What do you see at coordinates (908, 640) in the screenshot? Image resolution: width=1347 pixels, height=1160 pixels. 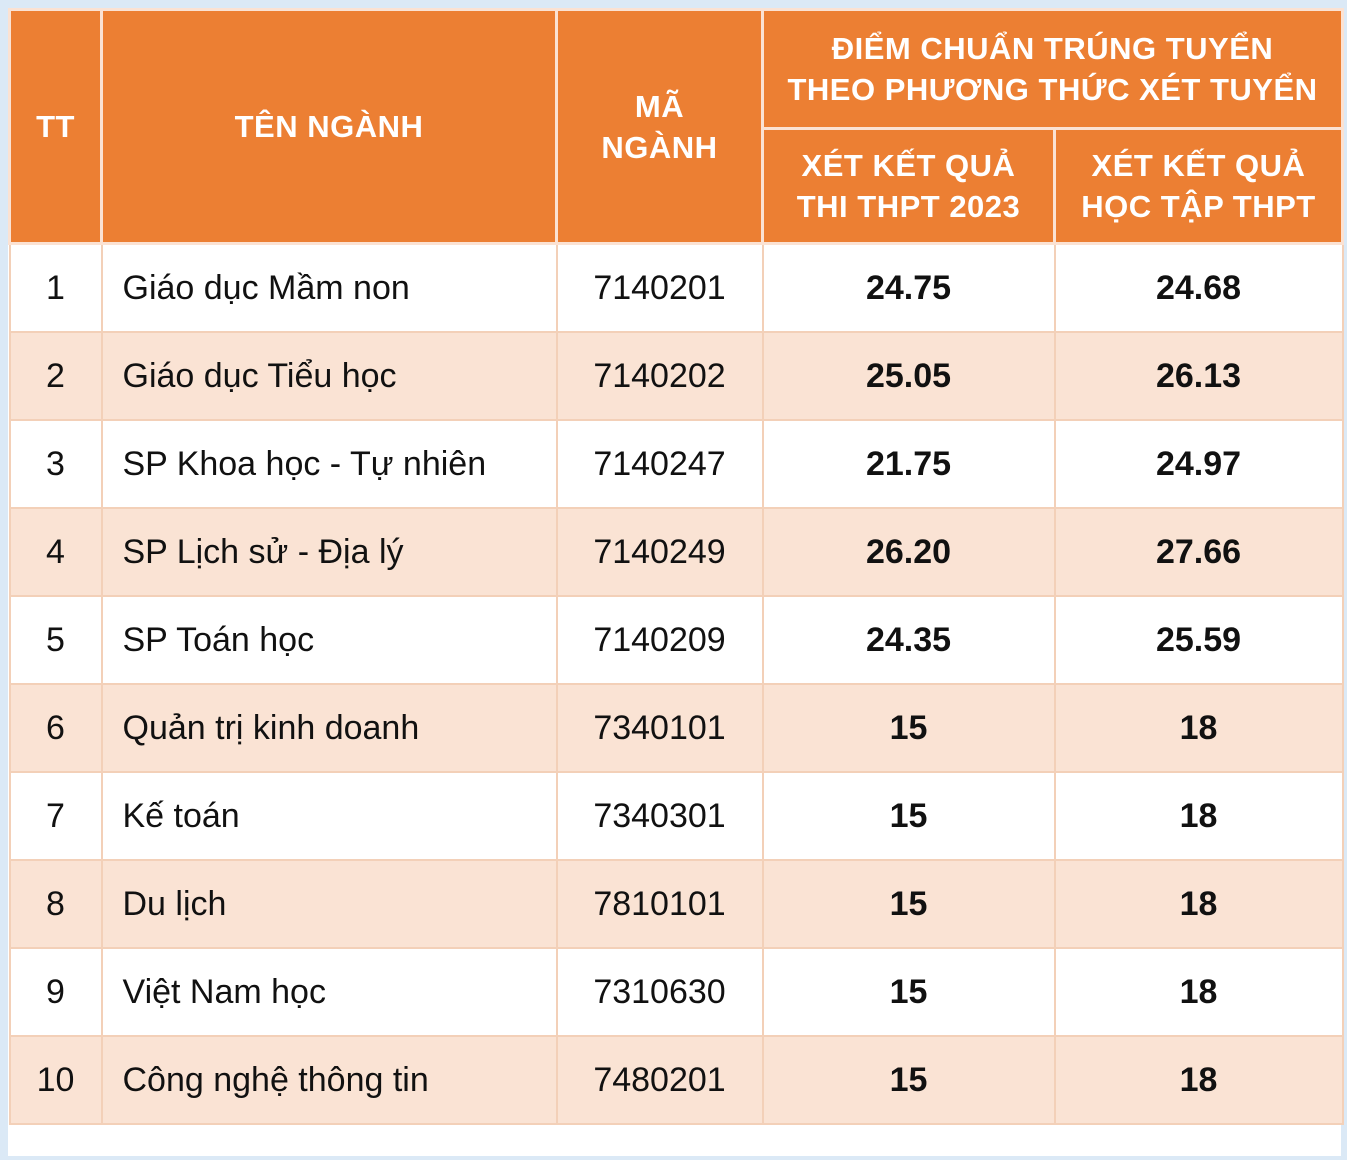 I see `cell-score-thpt: 24.35` at bounding box center [908, 640].